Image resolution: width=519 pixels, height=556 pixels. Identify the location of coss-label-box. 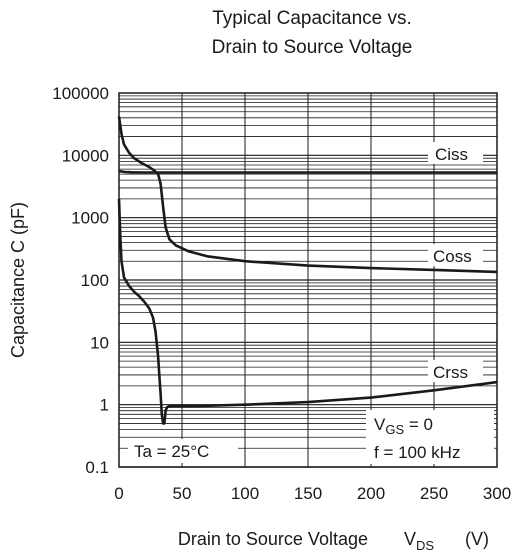
(455, 255).